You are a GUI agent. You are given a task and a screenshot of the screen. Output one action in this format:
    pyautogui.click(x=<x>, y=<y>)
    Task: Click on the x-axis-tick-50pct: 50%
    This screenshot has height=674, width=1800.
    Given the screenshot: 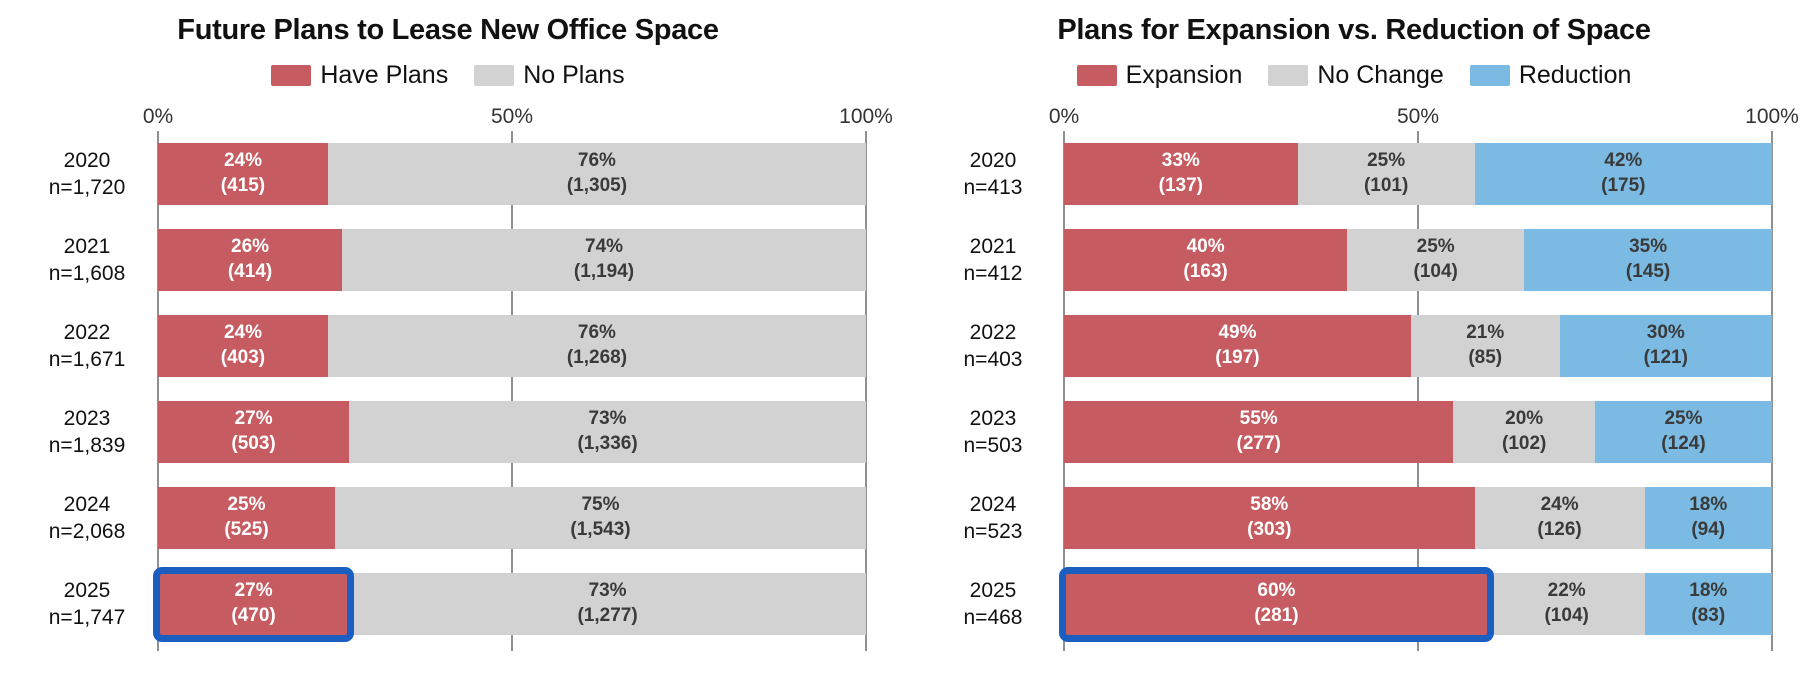 What is the action you would take?
    pyautogui.click(x=512, y=116)
    